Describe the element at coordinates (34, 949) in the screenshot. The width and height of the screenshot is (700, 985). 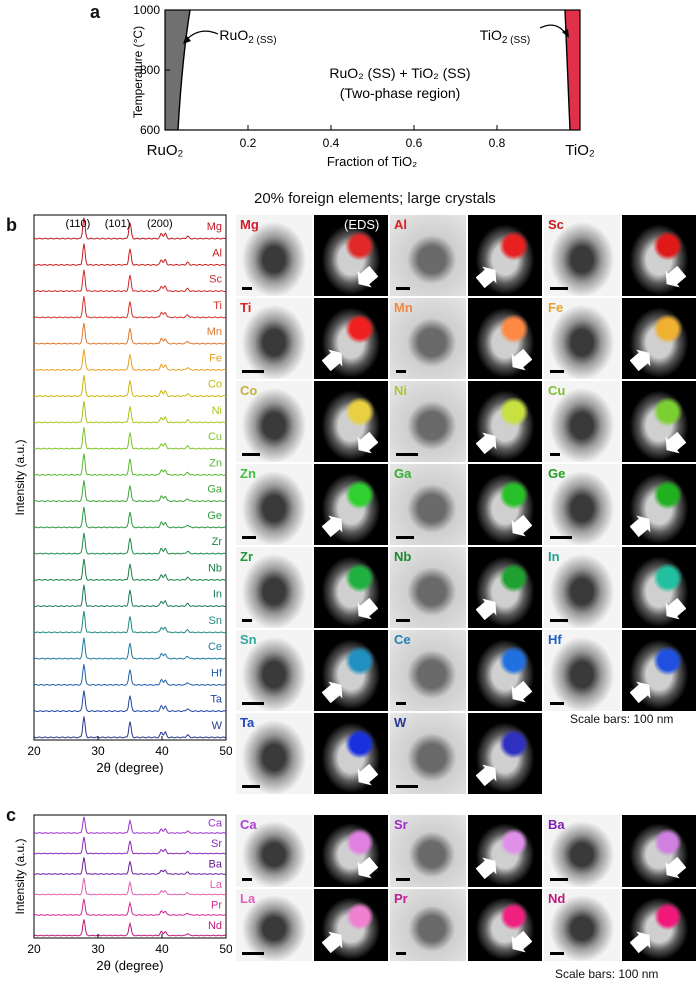
I see `xrd-xtick-20: 20` at that location.